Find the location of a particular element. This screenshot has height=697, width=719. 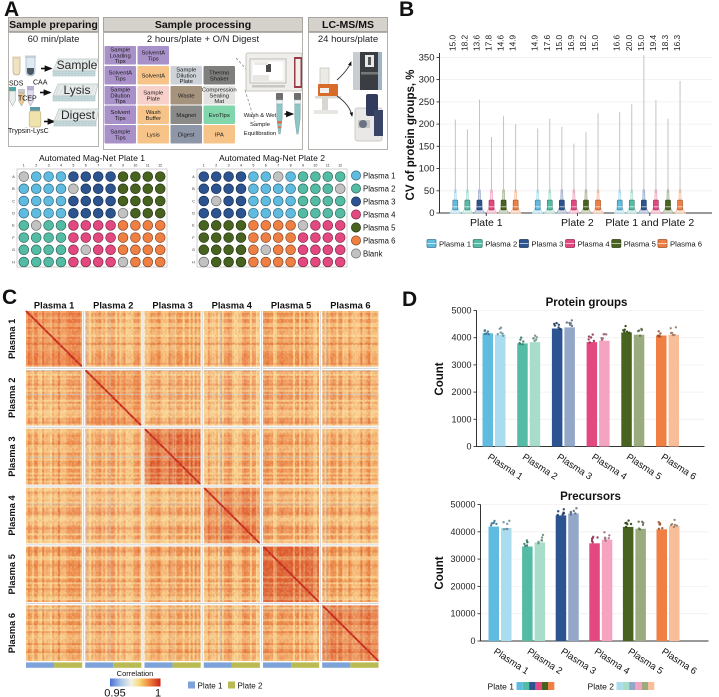

svg-text: G is located at coordinates (13, 250).